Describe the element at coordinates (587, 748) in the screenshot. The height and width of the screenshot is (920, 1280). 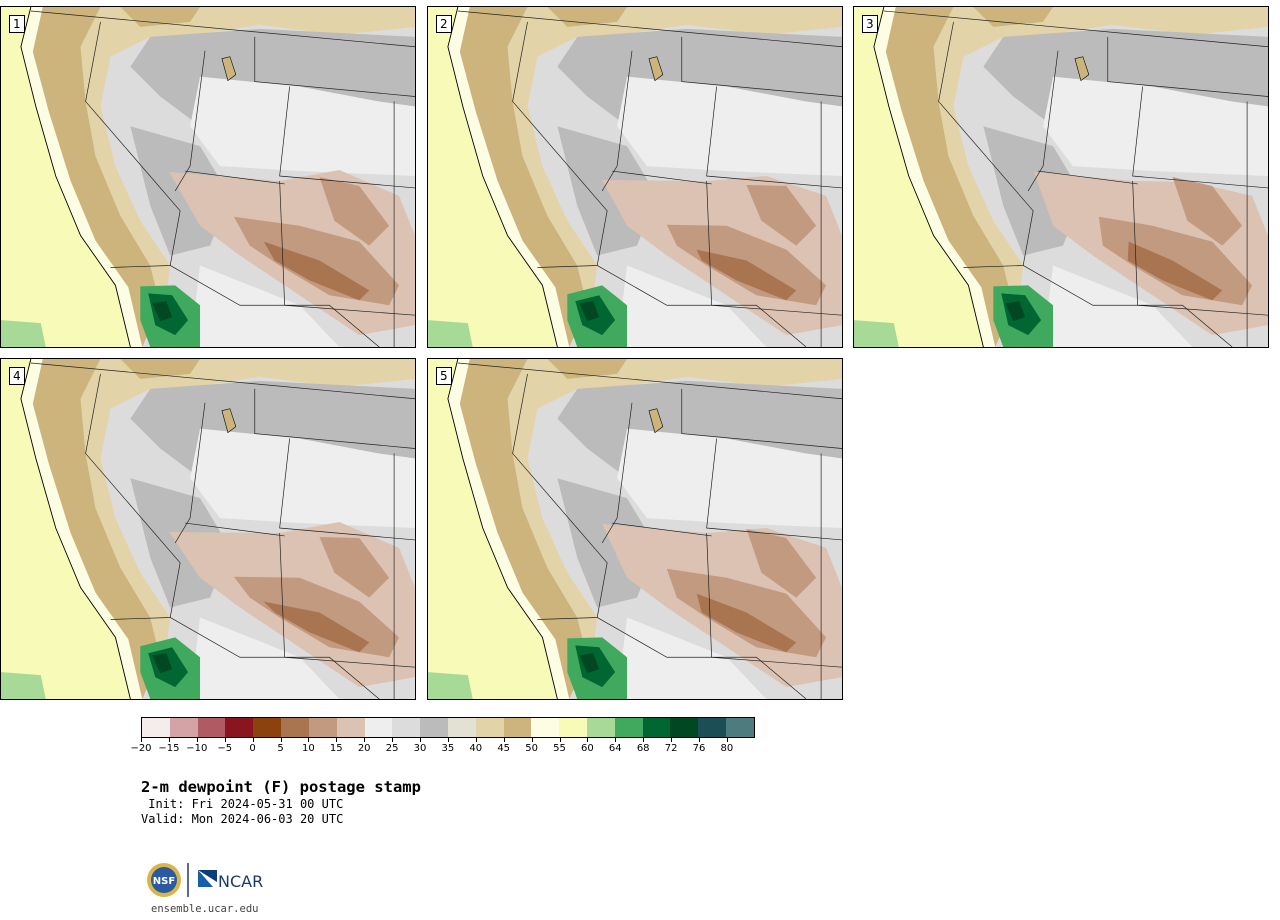
I see `colorbar-tick-label: 60` at that location.